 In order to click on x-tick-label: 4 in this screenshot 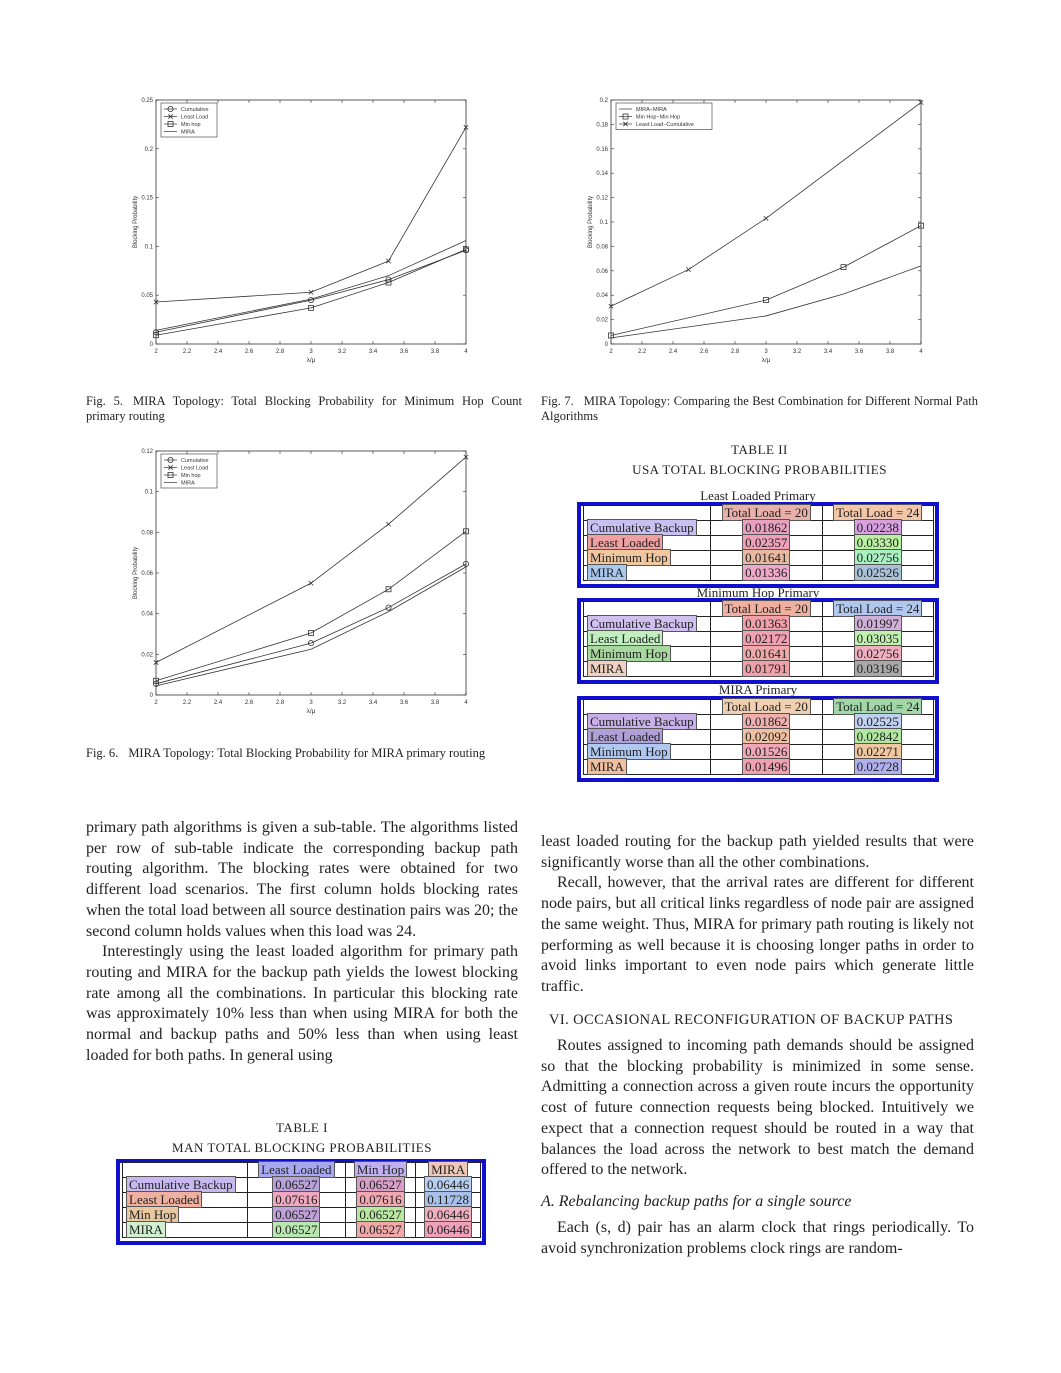, I will do `click(466, 703)`.